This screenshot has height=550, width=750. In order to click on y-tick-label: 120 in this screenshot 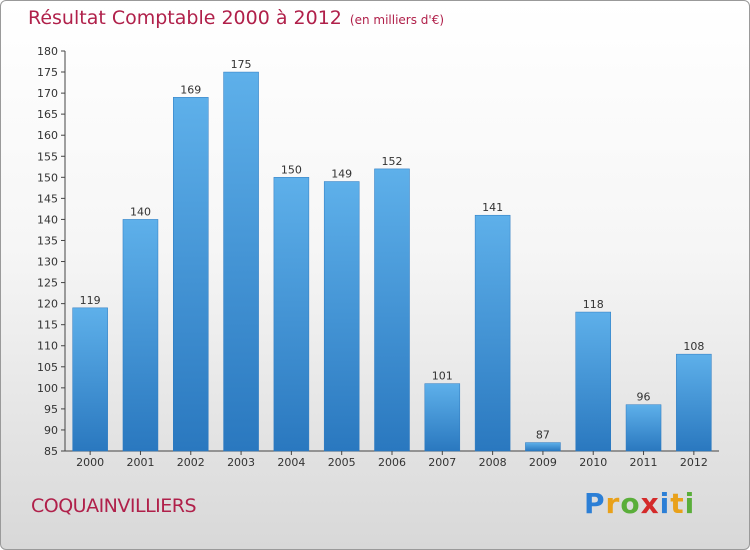, I will do `click(47, 304)`.